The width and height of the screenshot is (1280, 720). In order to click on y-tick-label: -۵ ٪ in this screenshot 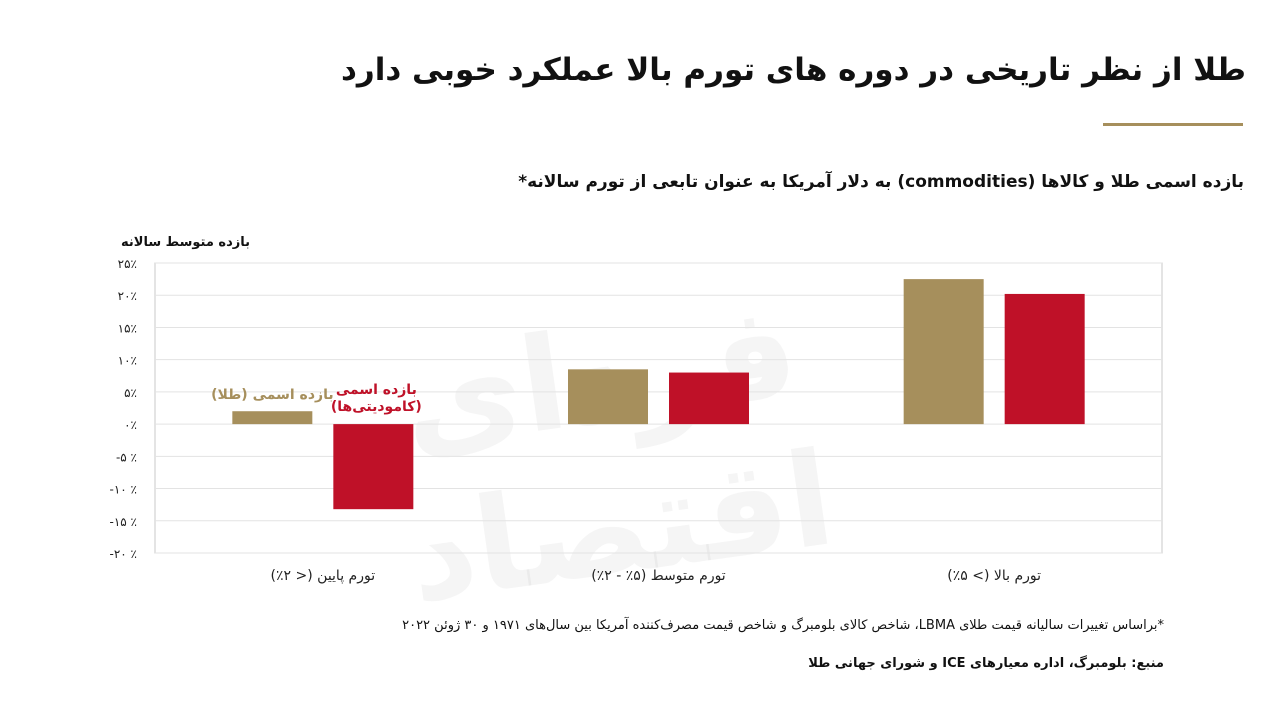, I will do `click(126, 457)`.